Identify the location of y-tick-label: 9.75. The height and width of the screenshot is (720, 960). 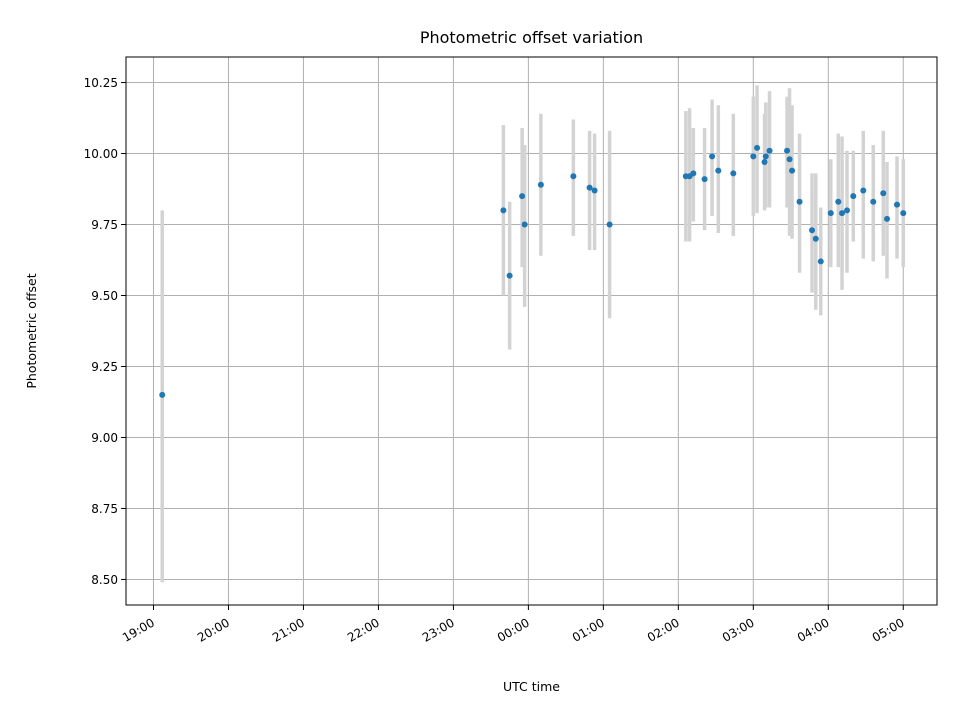
(104, 225).